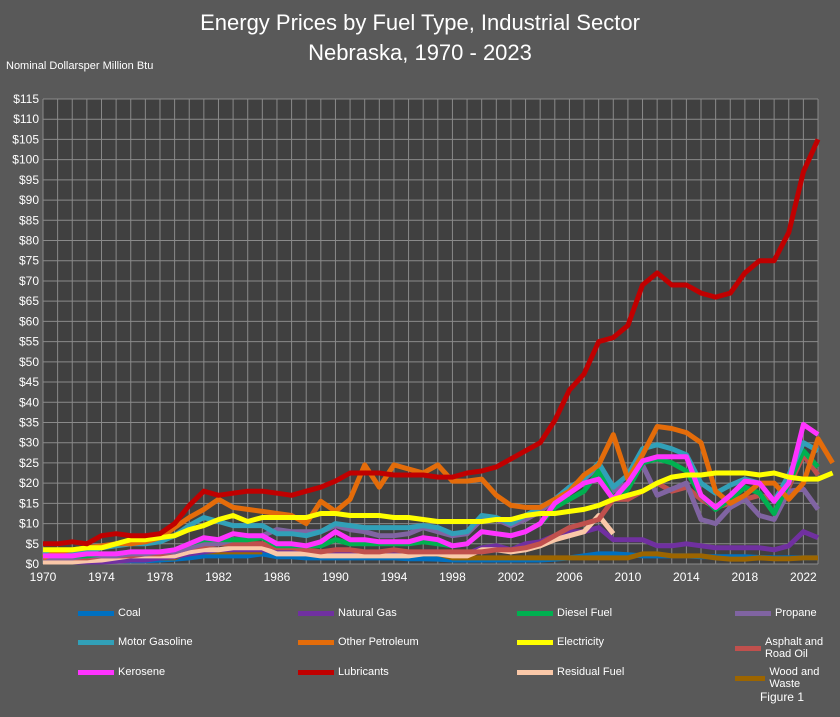 Image resolution: width=840 pixels, height=717 pixels. Describe the element at coordinates (29, 301) in the screenshot. I see `y-tick-label: $65` at that location.